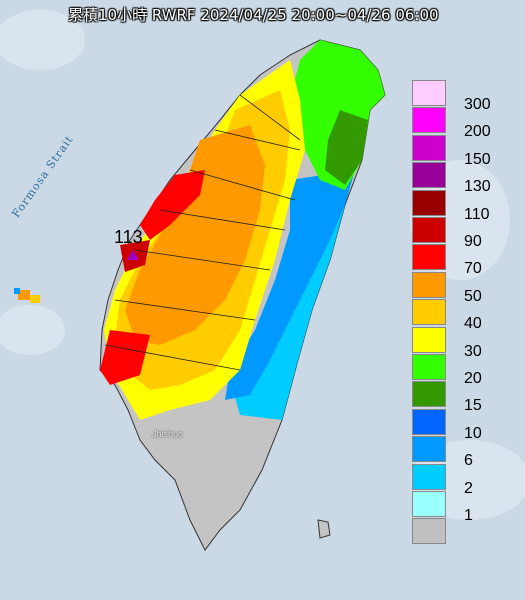 The image size is (525, 600). What do you see at coordinates (477, 187) in the screenshot?
I see `legend-label: 130` at bounding box center [477, 187].